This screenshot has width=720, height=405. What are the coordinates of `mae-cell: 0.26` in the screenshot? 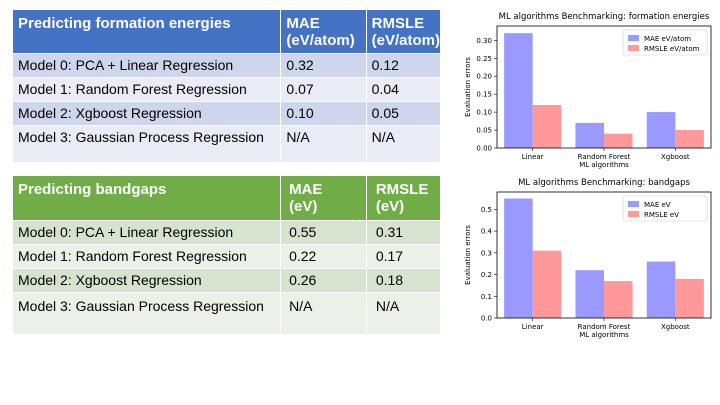 It's located at (323, 280).